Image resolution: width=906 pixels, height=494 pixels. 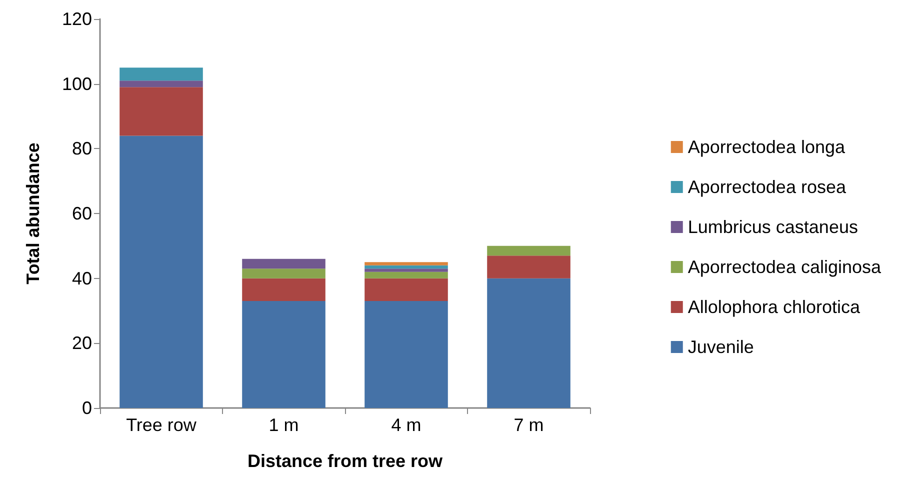 What do you see at coordinates (162, 425) in the screenshot?
I see `x-tick-label: Tree row` at bounding box center [162, 425].